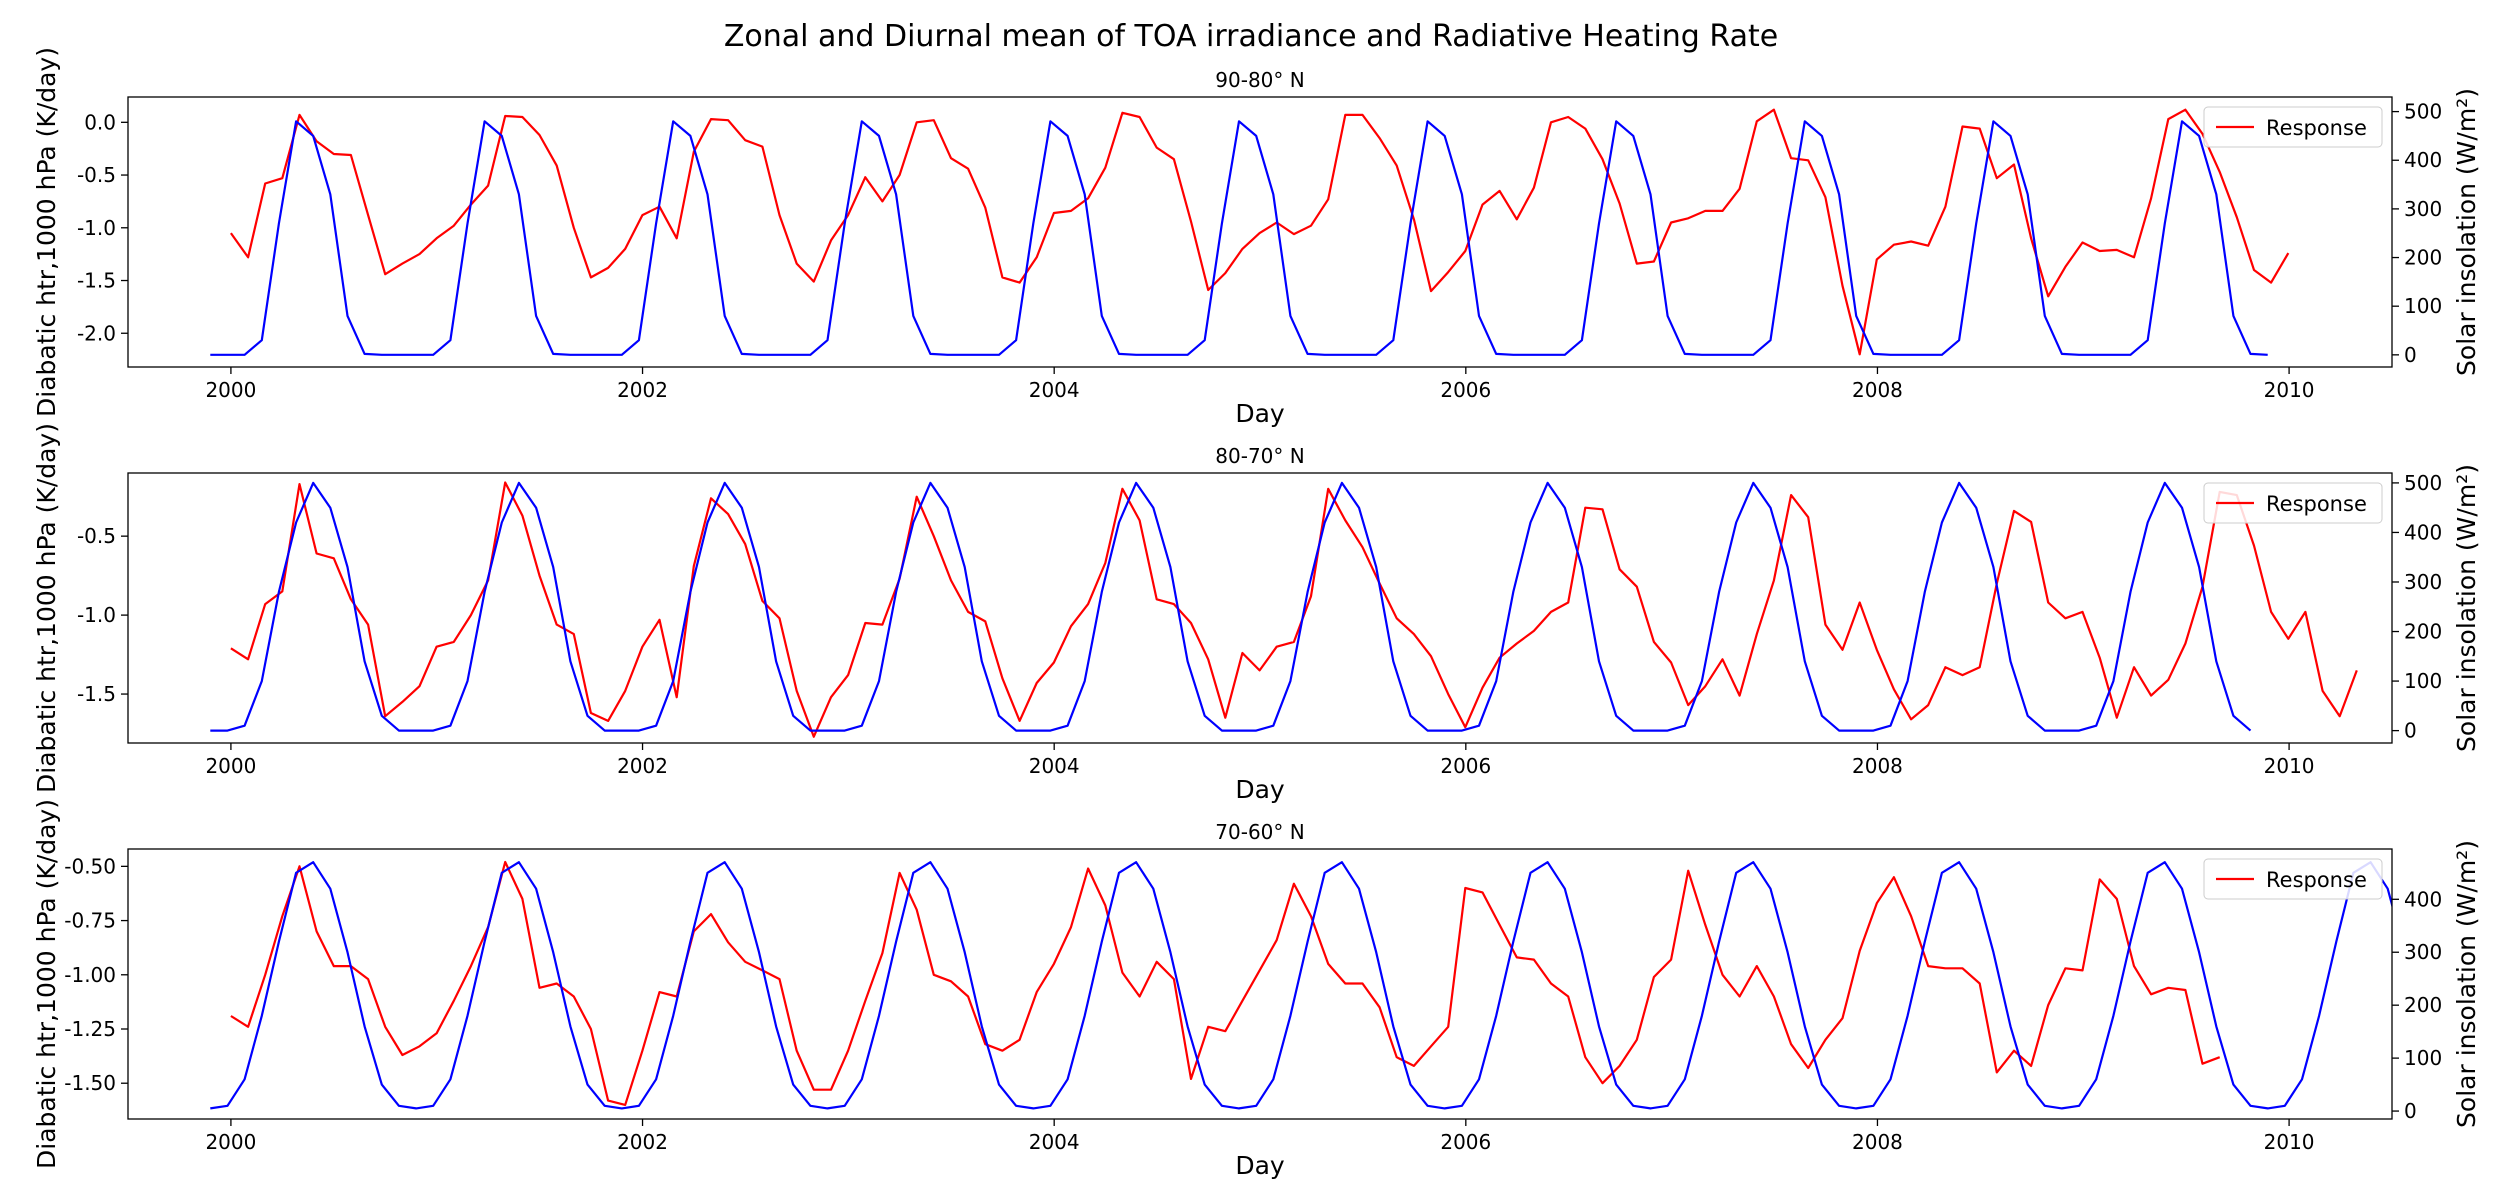 The height and width of the screenshot is (1200, 2500). I want to click on y-left-tick-label: 0.0, so click(100, 122).